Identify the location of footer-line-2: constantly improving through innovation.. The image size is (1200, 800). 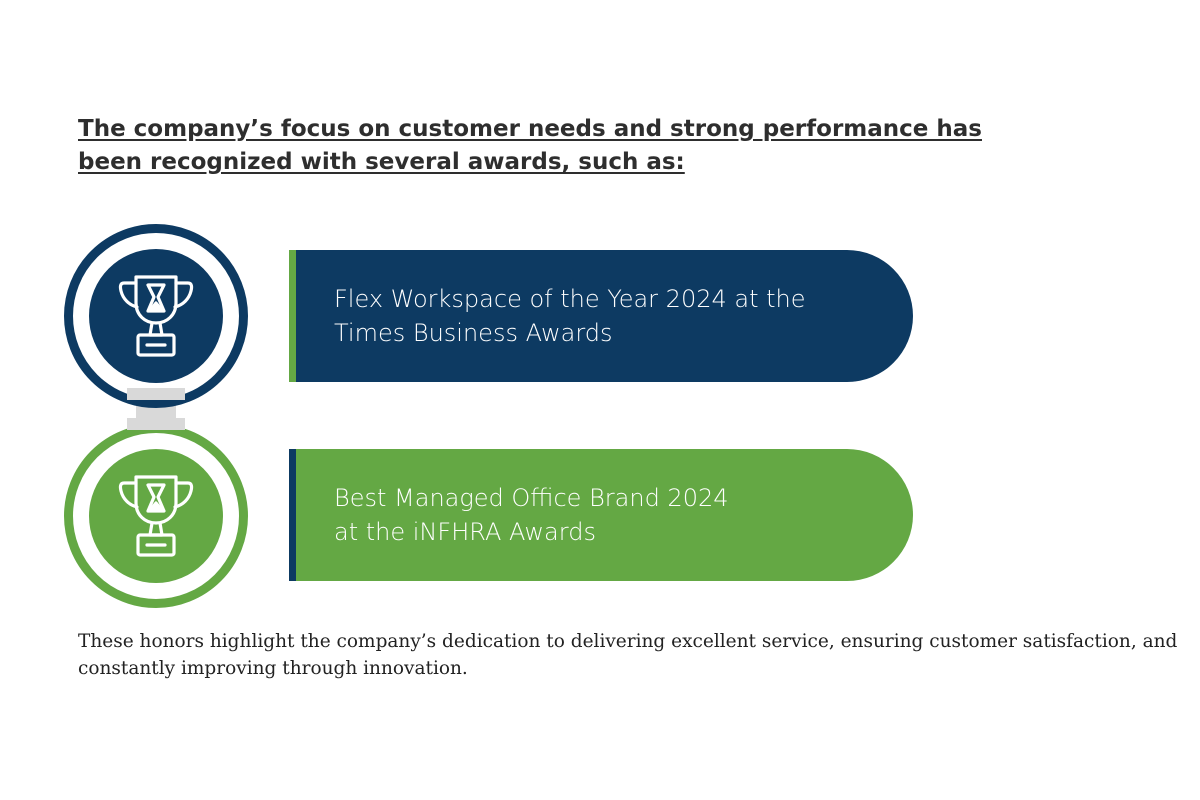
(273, 668).